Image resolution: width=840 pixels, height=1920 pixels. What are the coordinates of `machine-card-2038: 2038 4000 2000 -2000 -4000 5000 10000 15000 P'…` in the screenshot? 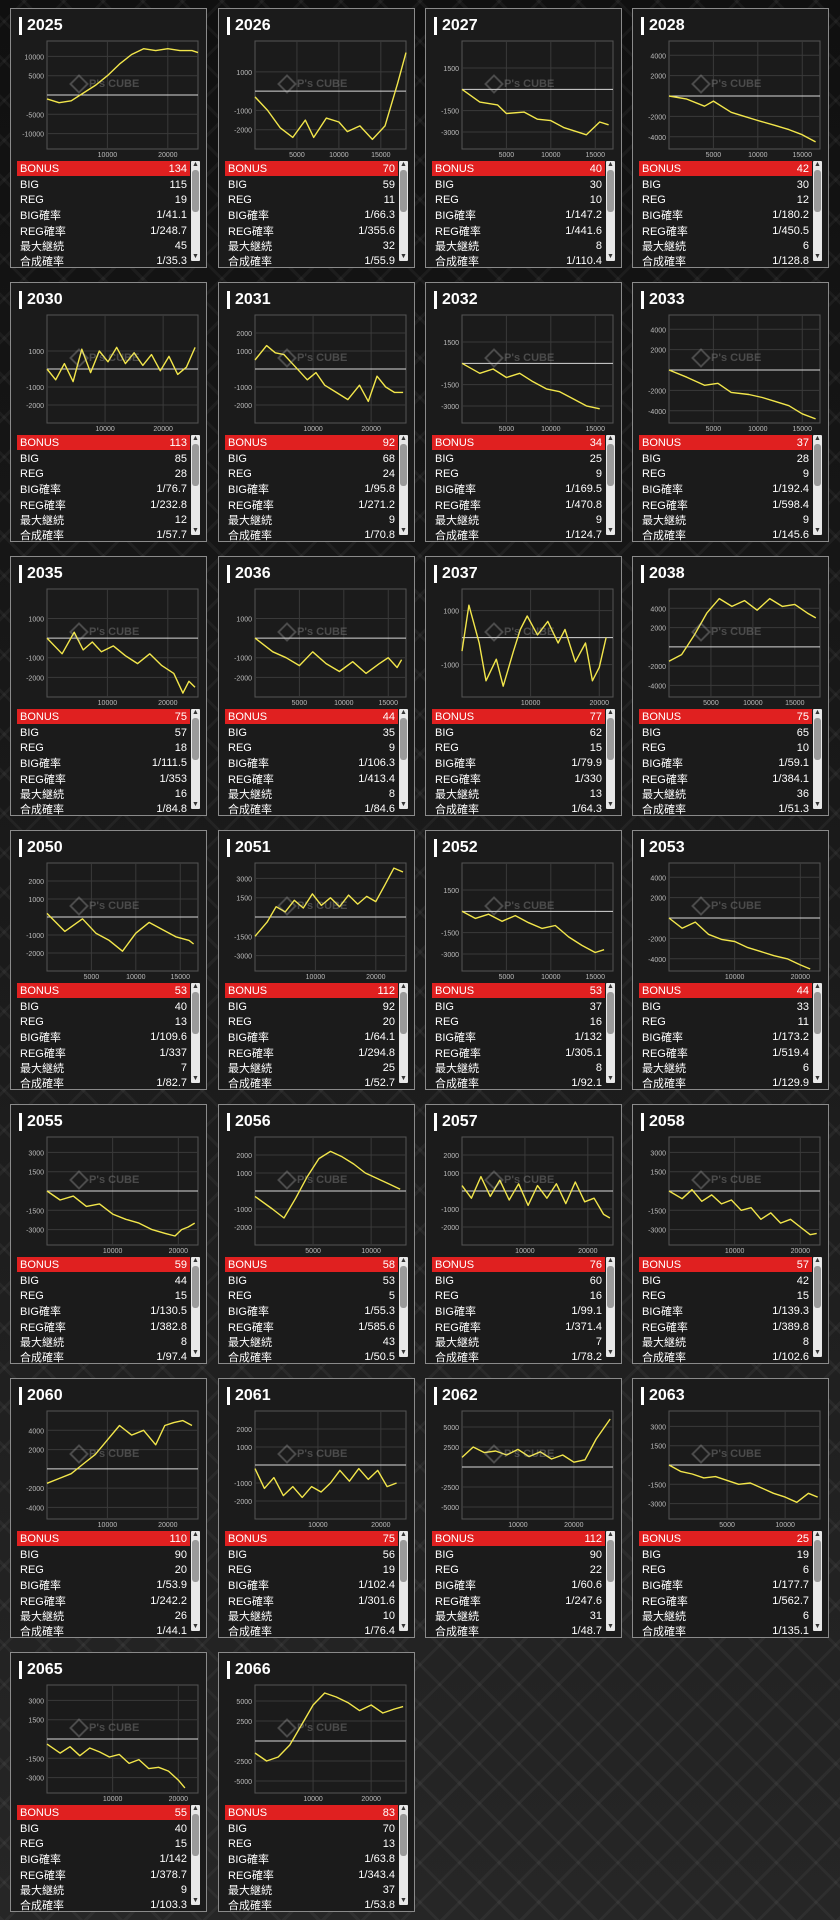 It's located at (730, 686).